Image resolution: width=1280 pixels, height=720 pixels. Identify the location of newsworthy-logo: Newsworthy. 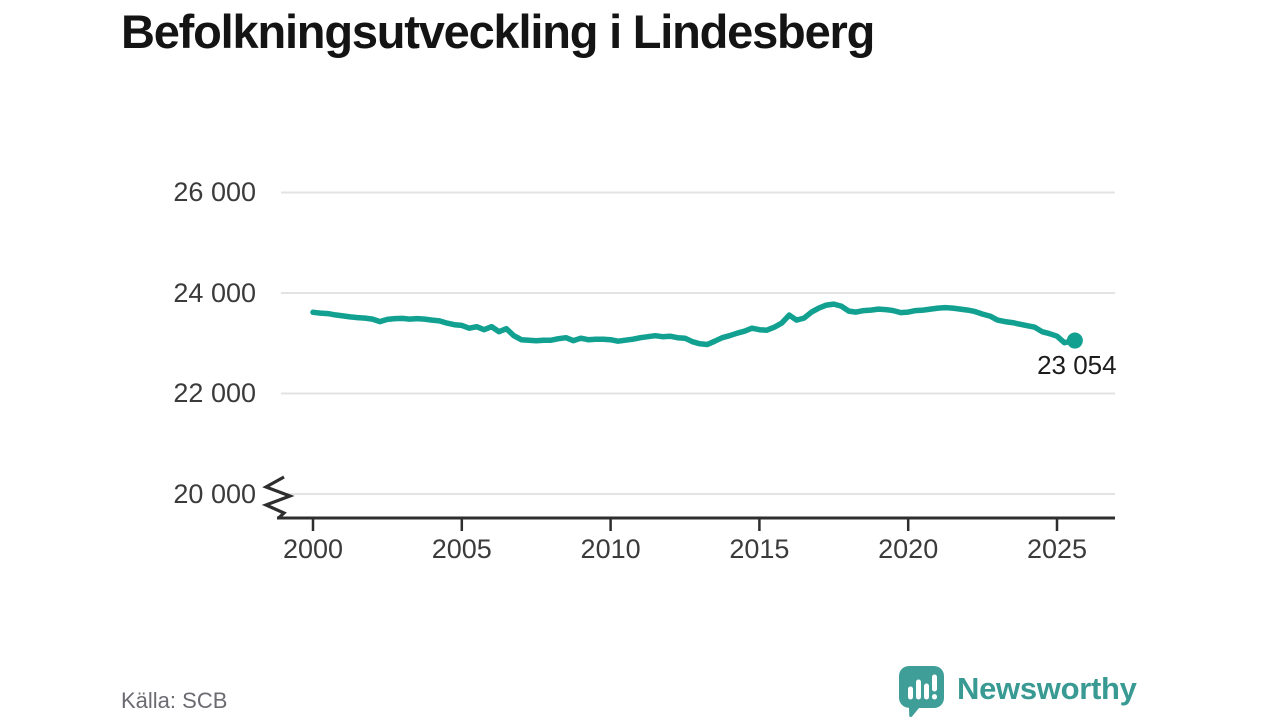
(1017, 691).